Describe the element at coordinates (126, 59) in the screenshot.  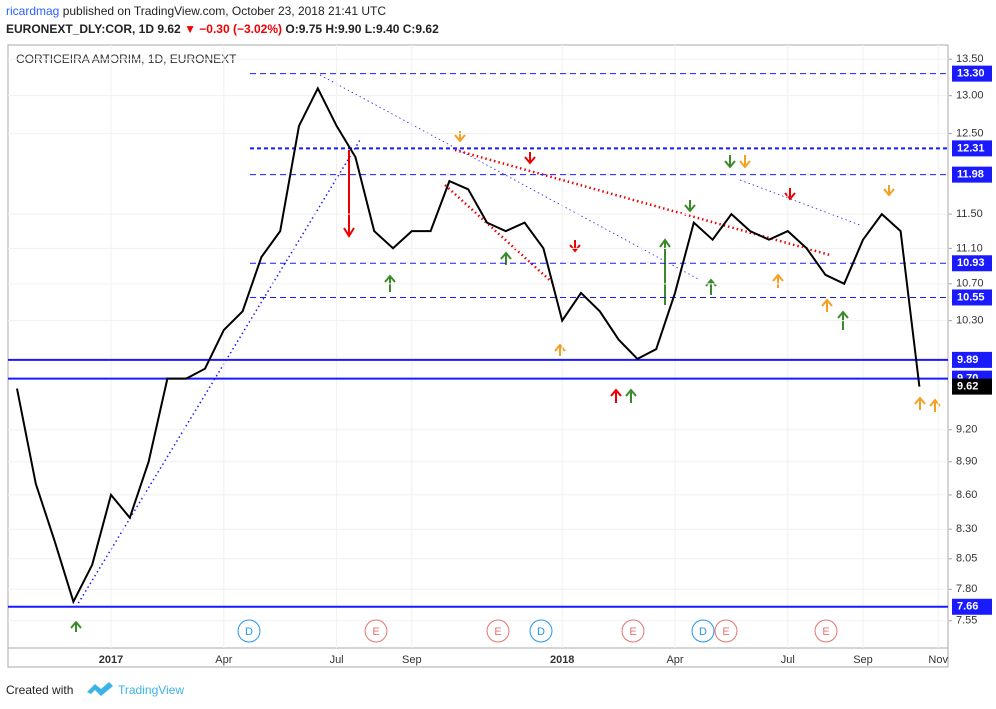
I see `chart-title: CORTICEIRA AMORIM, 1D, EURONEXT` at that location.